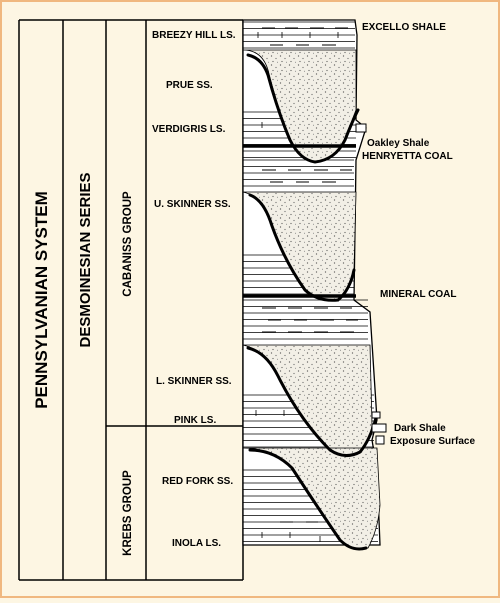 This screenshot has height=603, width=500. What do you see at coordinates (195, 420) in the screenshot?
I see `pink-label: PINK LS.` at bounding box center [195, 420].